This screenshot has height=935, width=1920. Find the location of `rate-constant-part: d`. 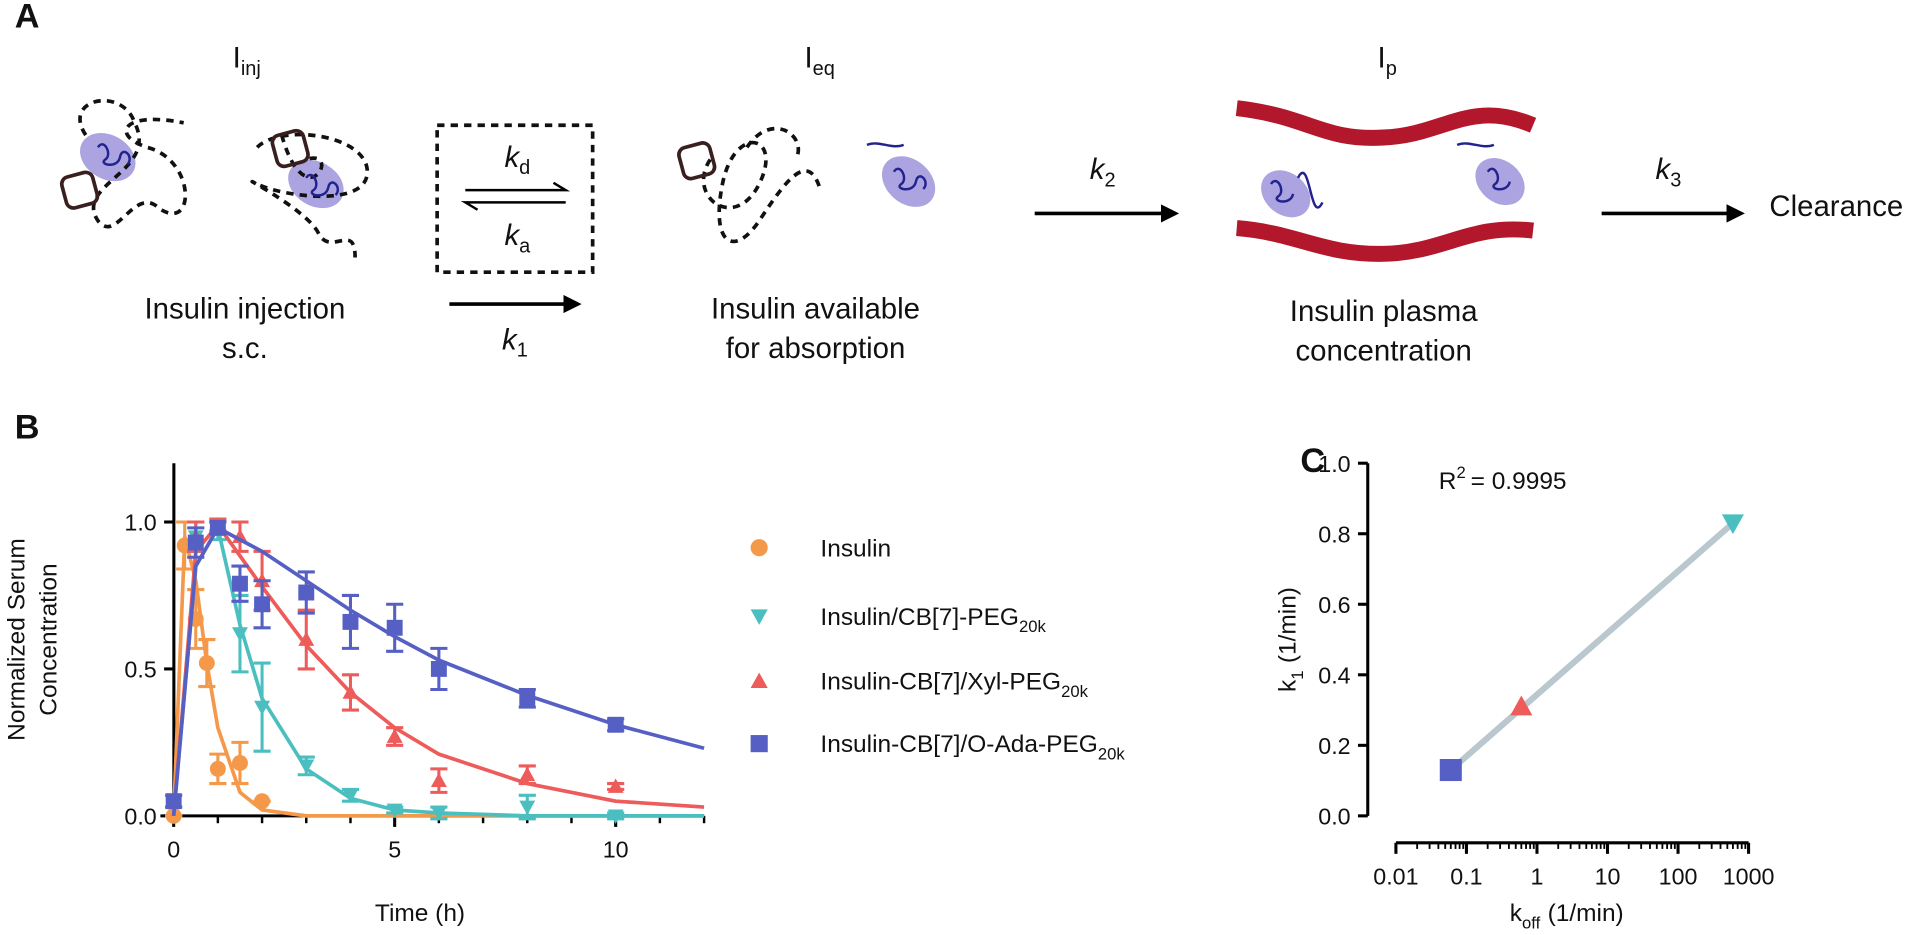

rate-constant-part: d is located at coordinates (524, 168).